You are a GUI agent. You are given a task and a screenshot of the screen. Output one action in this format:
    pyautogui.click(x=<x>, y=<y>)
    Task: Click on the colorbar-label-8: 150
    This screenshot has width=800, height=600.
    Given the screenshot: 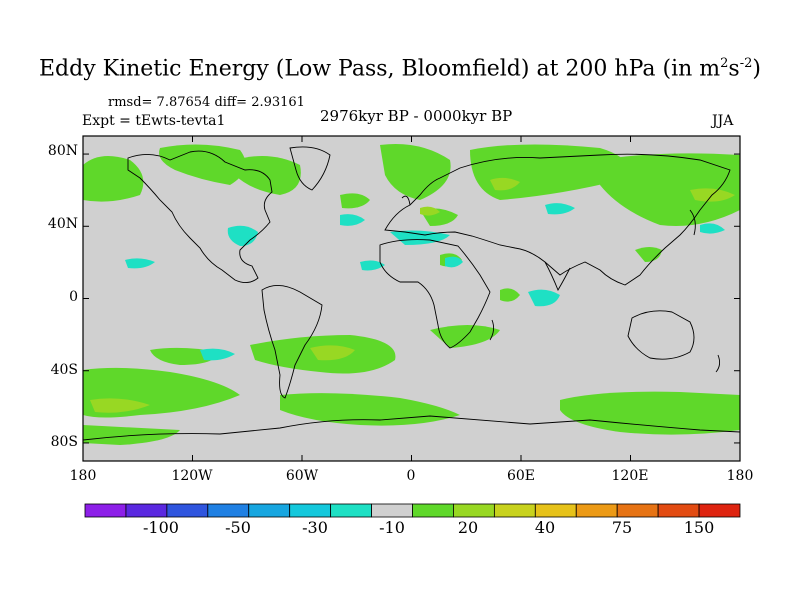 What is the action you would take?
    pyautogui.click(x=699, y=527)
    